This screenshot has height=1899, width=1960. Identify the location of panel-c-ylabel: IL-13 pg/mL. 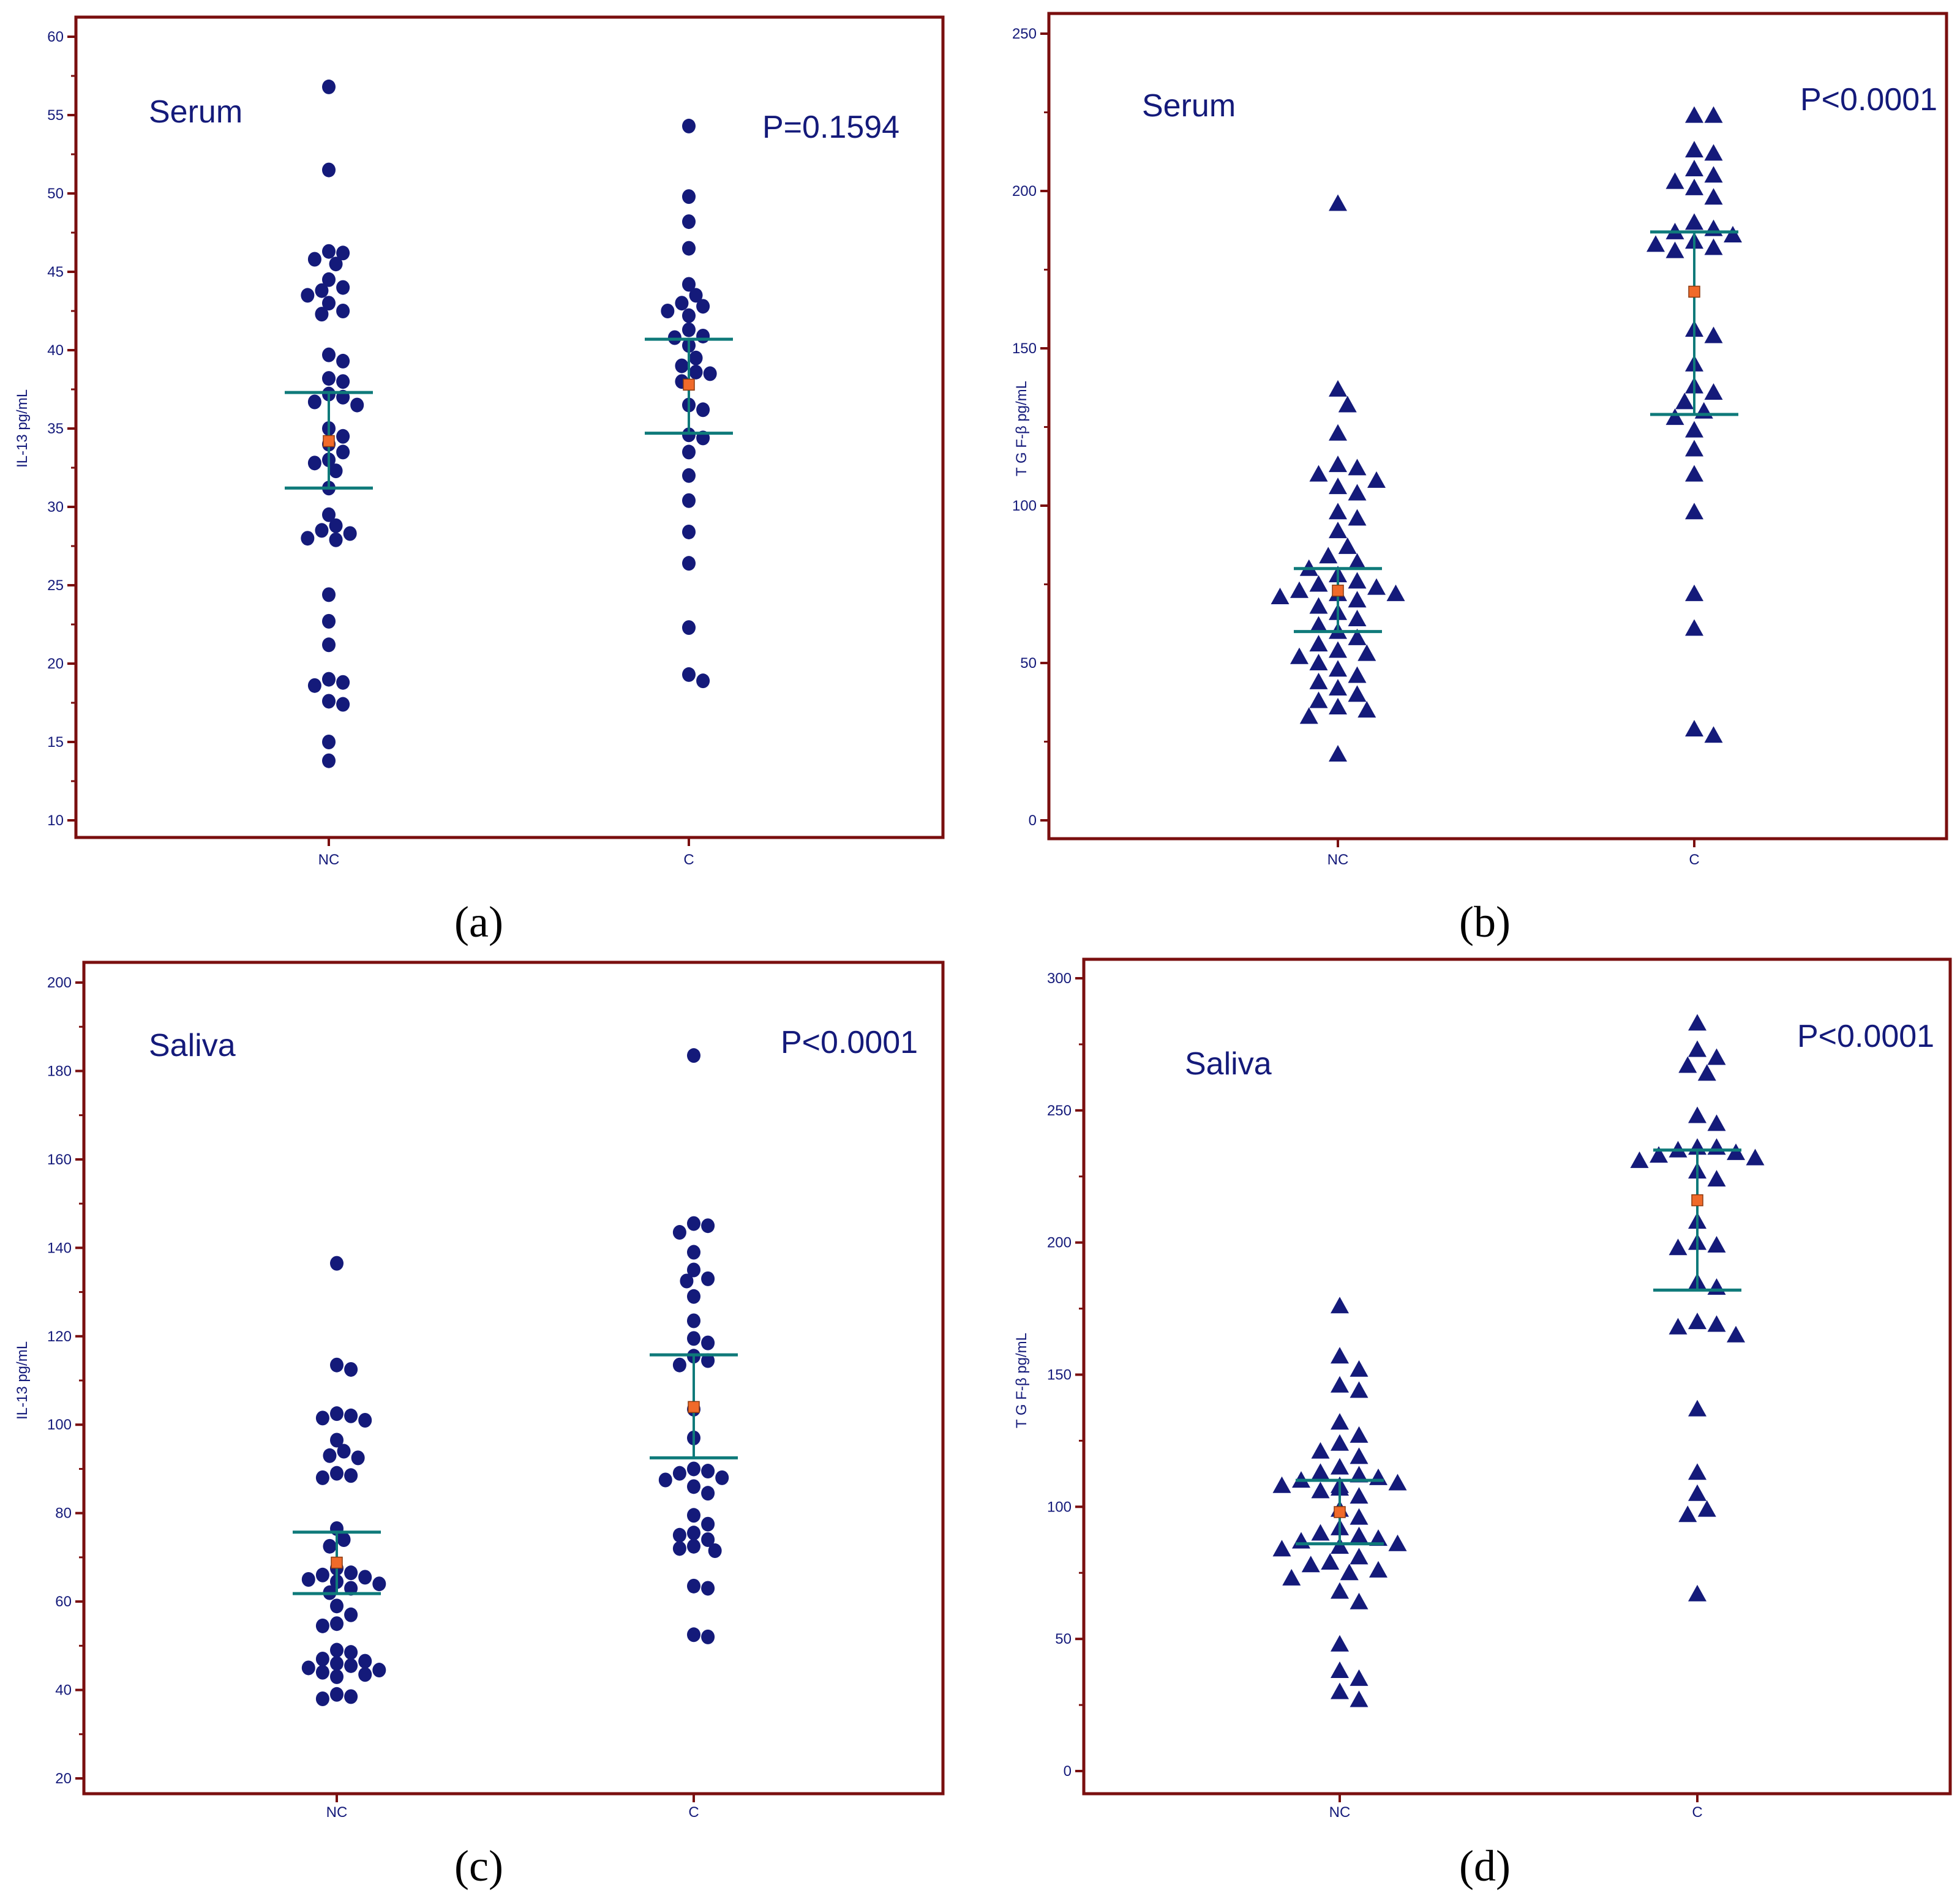
(22, 1380).